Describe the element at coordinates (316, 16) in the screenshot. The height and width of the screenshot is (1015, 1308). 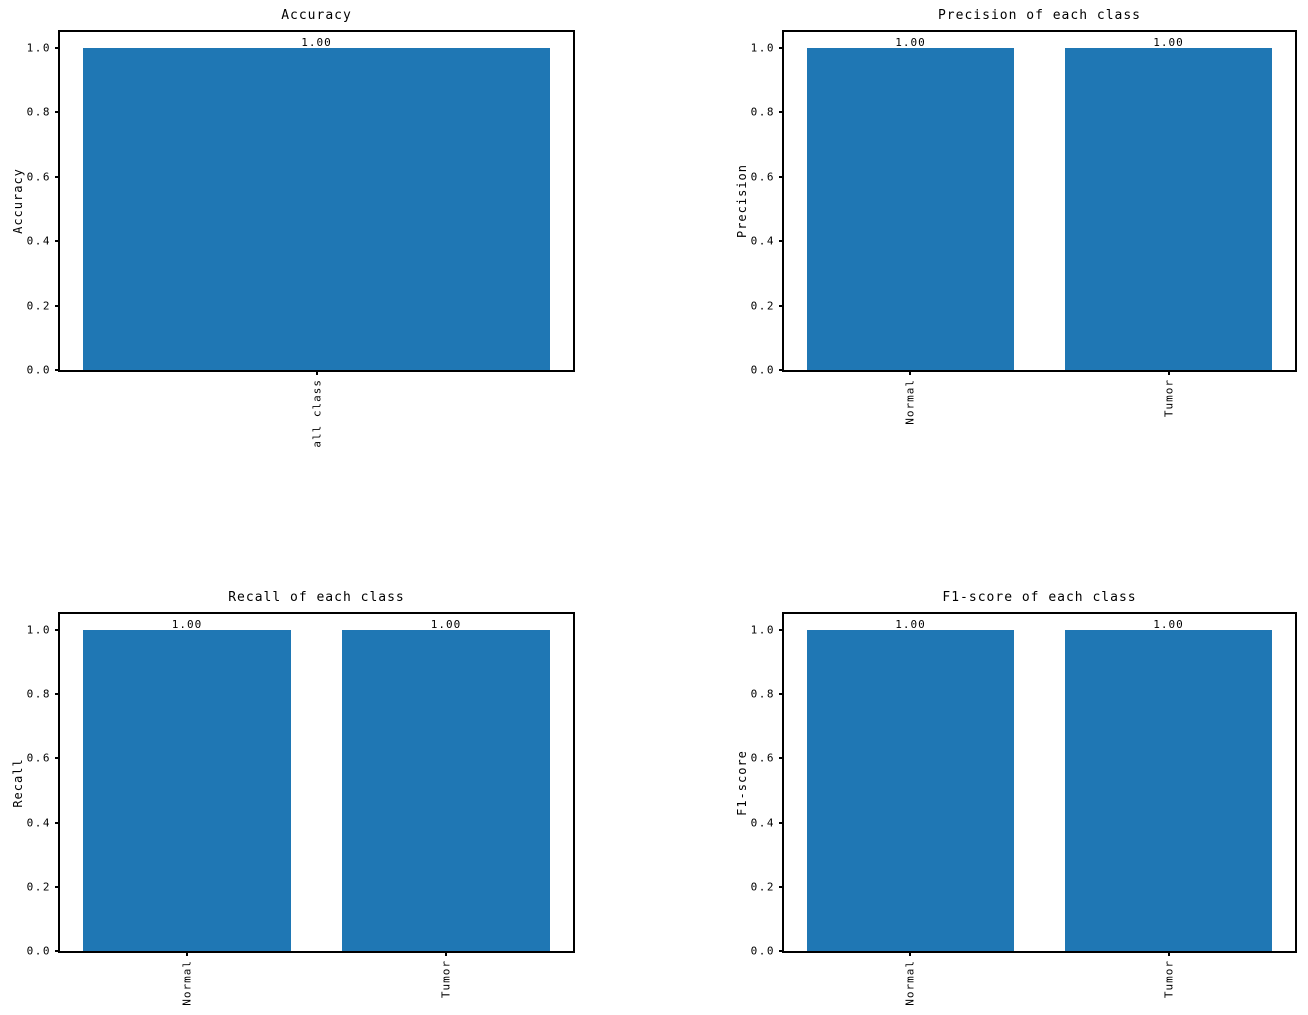
I see `chart-title: Accuracy` at that location.